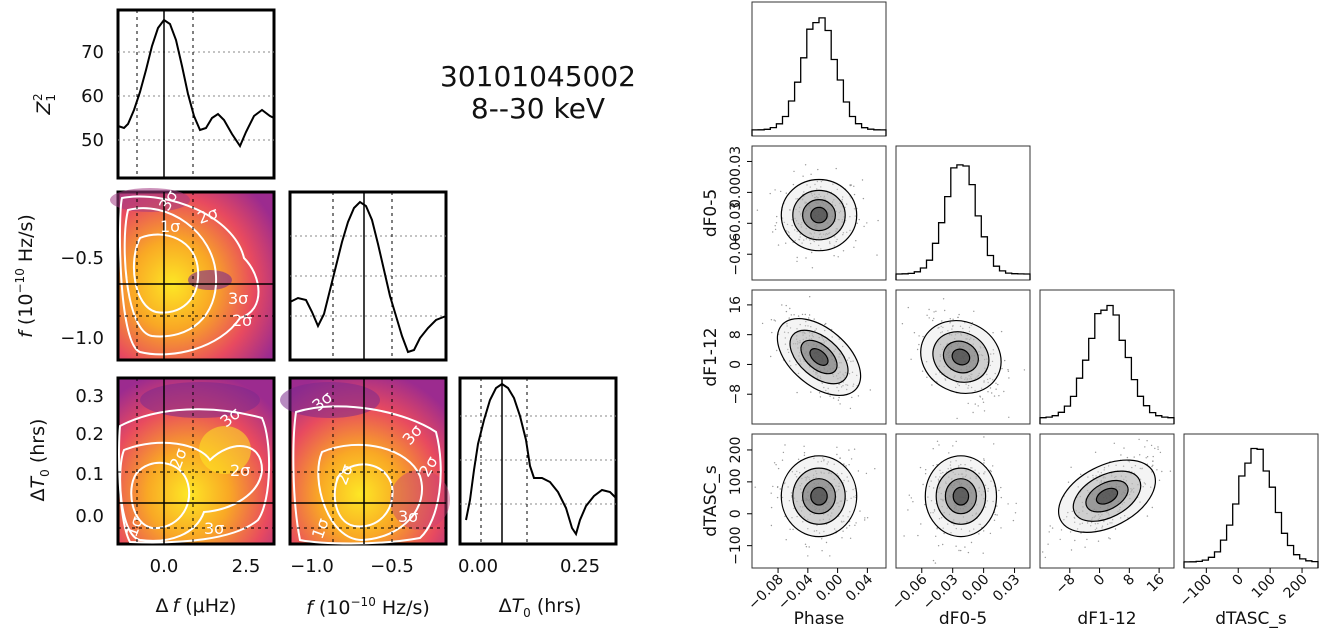  I want to click on x-tick-label: 100, so click(1264, 587).